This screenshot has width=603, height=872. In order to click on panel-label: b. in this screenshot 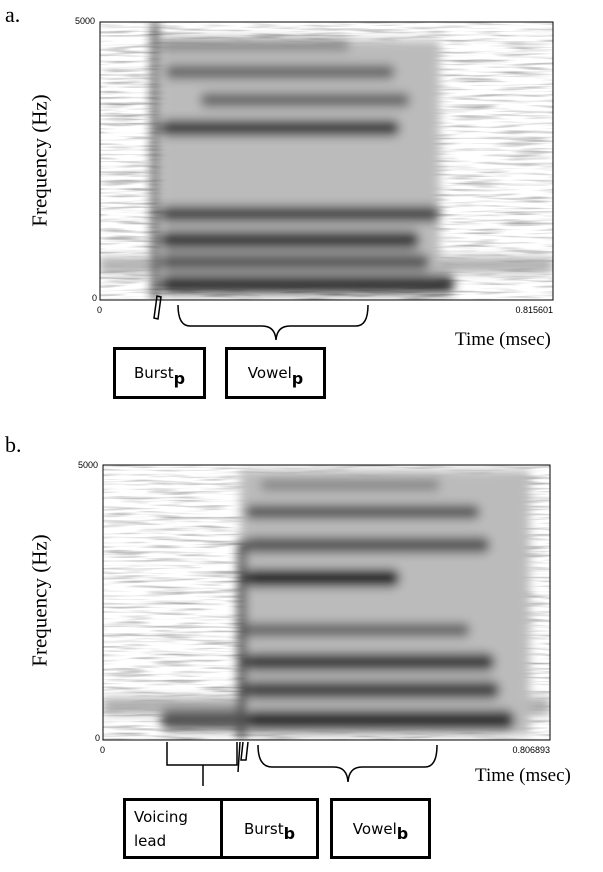, I will do `click(13, 444)`.